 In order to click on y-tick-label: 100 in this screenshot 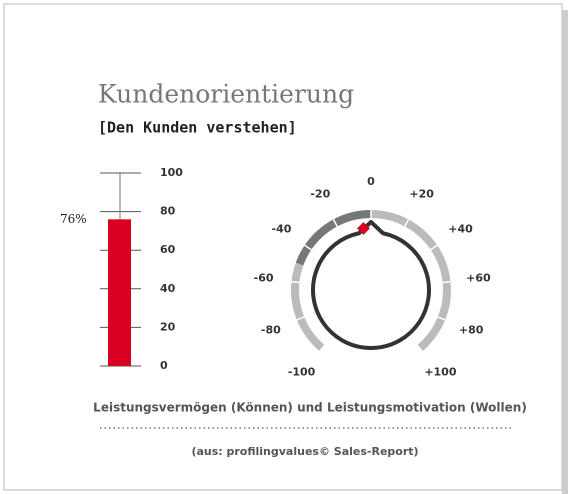, I will do `click(171, 172)`.